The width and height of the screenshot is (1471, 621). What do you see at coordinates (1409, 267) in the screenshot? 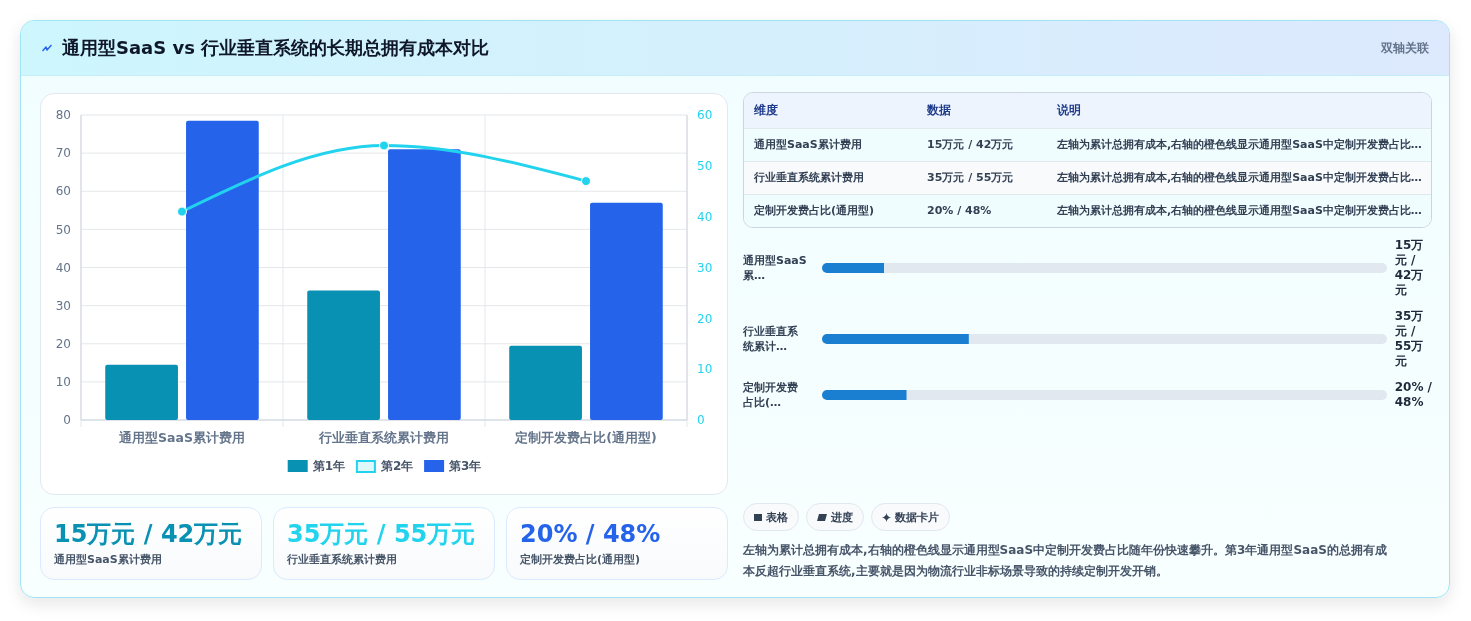
I see `text: 15万元 / 42万元` at bounding box center [1409, 267].